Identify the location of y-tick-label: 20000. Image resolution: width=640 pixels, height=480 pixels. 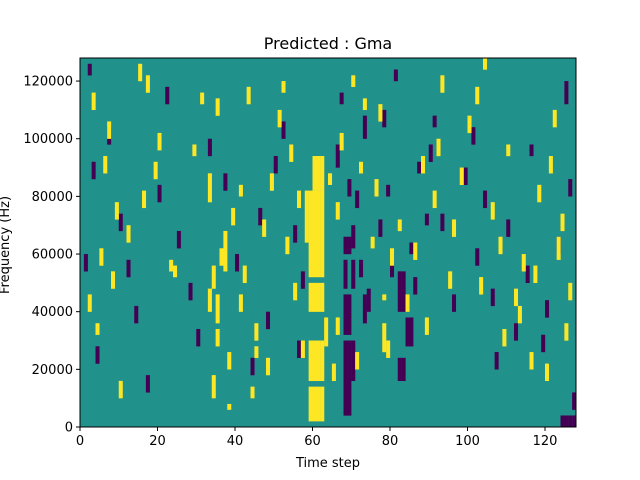
(52, 370).